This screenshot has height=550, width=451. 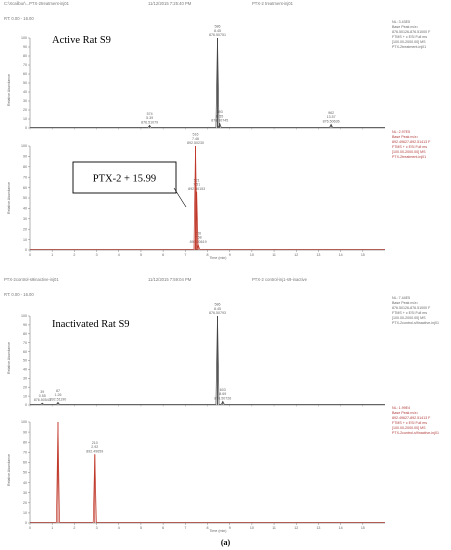 What do you see at coordinates (207, 472) in the screenshot?
I see `series-line` at bounding box center [207, 472].